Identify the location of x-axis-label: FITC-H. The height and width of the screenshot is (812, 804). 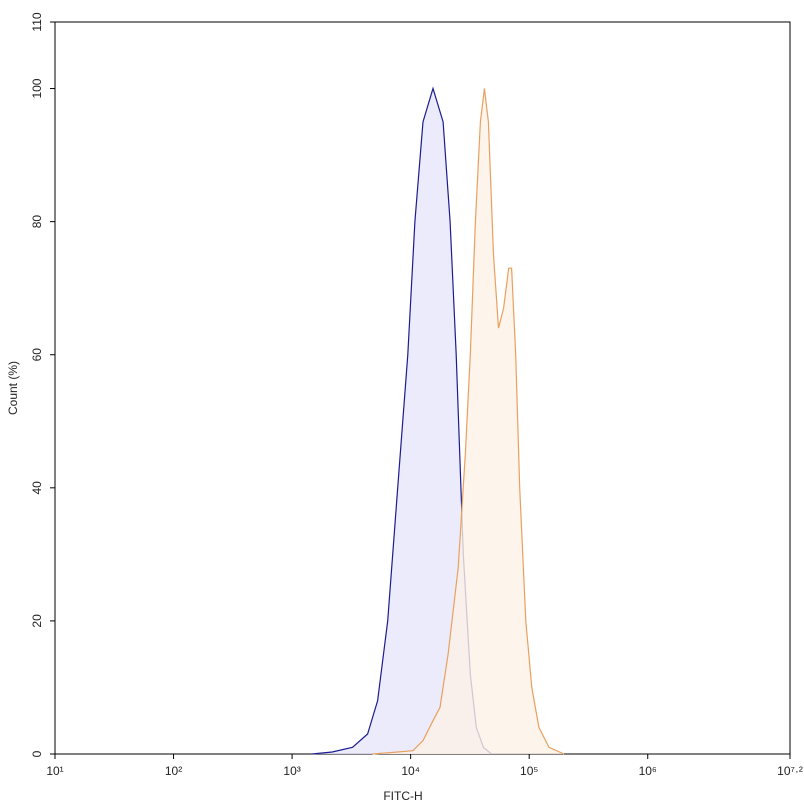
(402, 796).